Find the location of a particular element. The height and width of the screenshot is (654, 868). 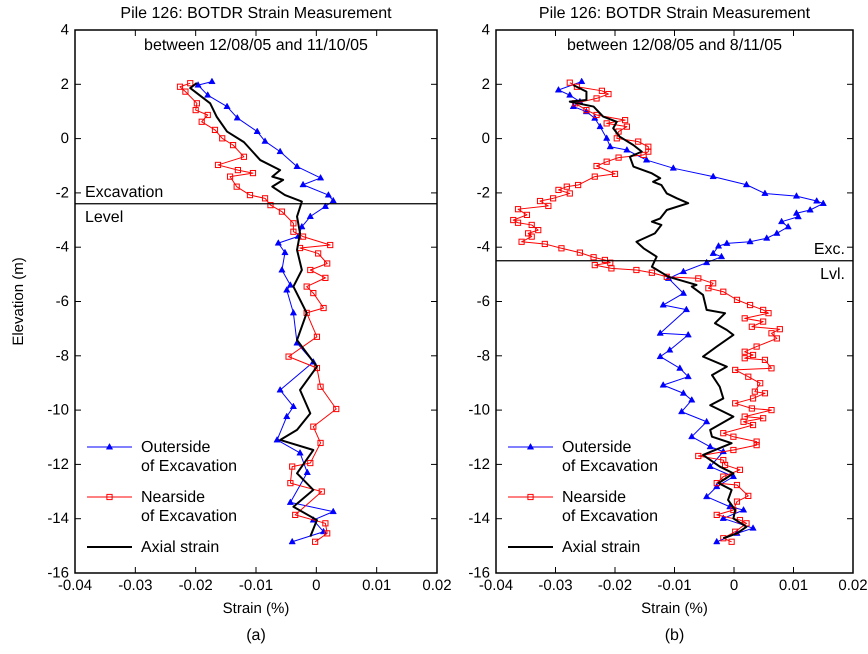

chart-subtitle: between 12/08/05 and 8/11/05 is located at coordinates (674, 45).